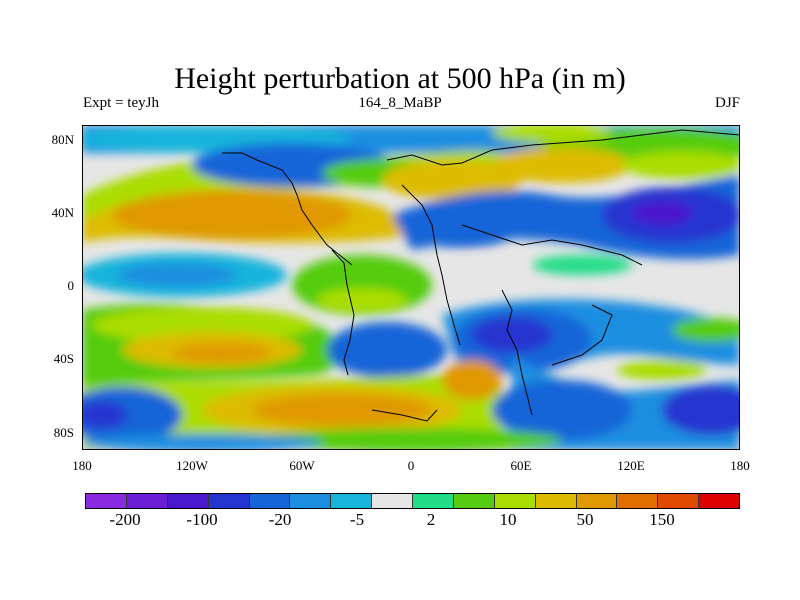 Image resolution: width=800 pixels, height=600 pixels. I want to click on colorbar-label: -5, so click(357, 519).